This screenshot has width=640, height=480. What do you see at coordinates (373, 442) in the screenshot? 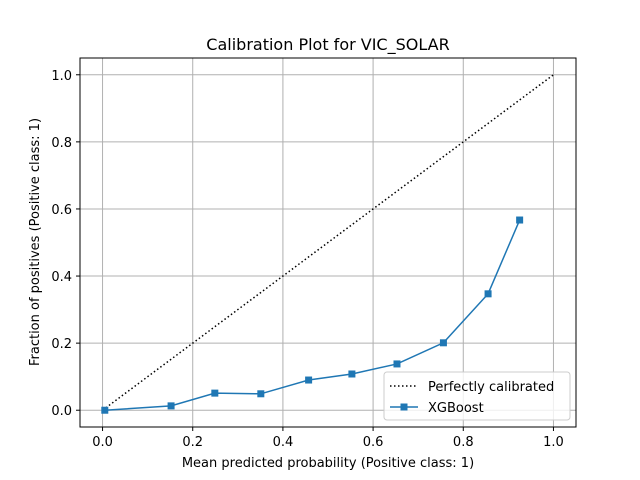
I see `x-tick-label: 0.6` at bounding box center [373, 442].